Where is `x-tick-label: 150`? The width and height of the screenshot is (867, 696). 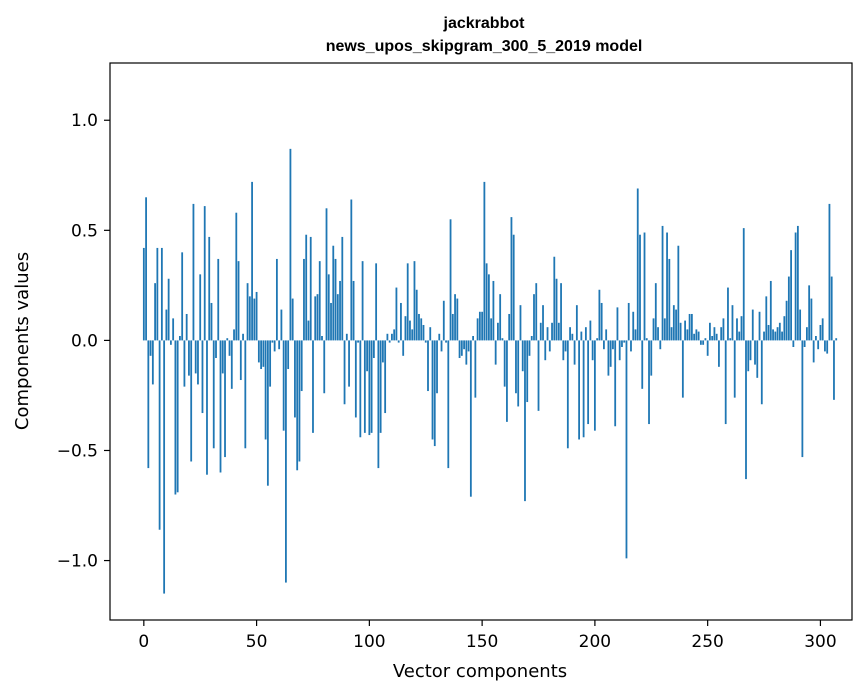 x-tick-label: 150 is located at coordinates (482, 642).